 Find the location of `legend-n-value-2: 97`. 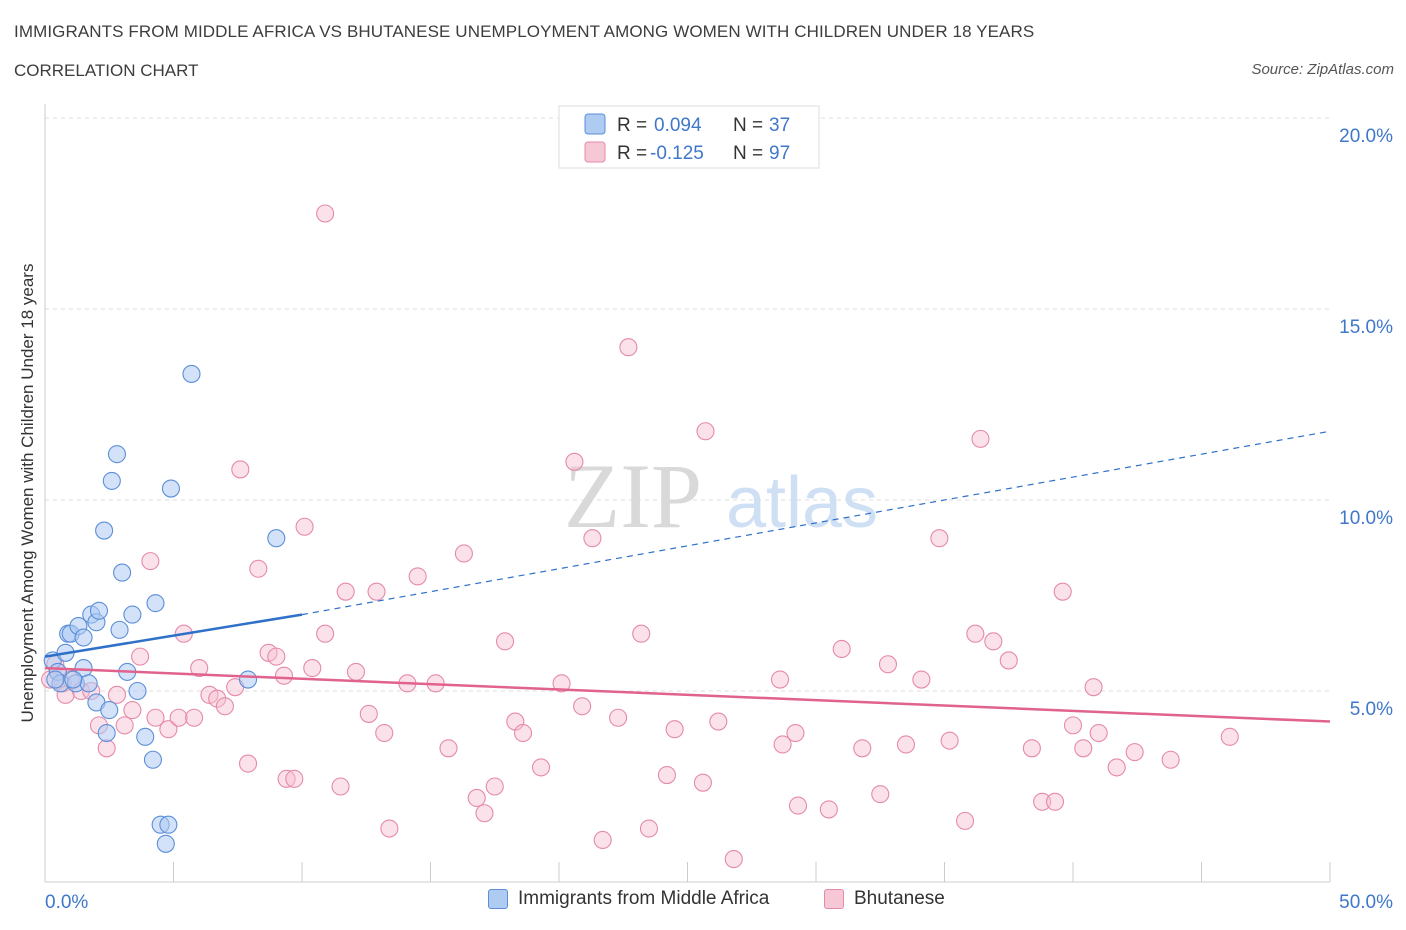

legend-n-value-2: 97 is located at coordinates (779, 153).